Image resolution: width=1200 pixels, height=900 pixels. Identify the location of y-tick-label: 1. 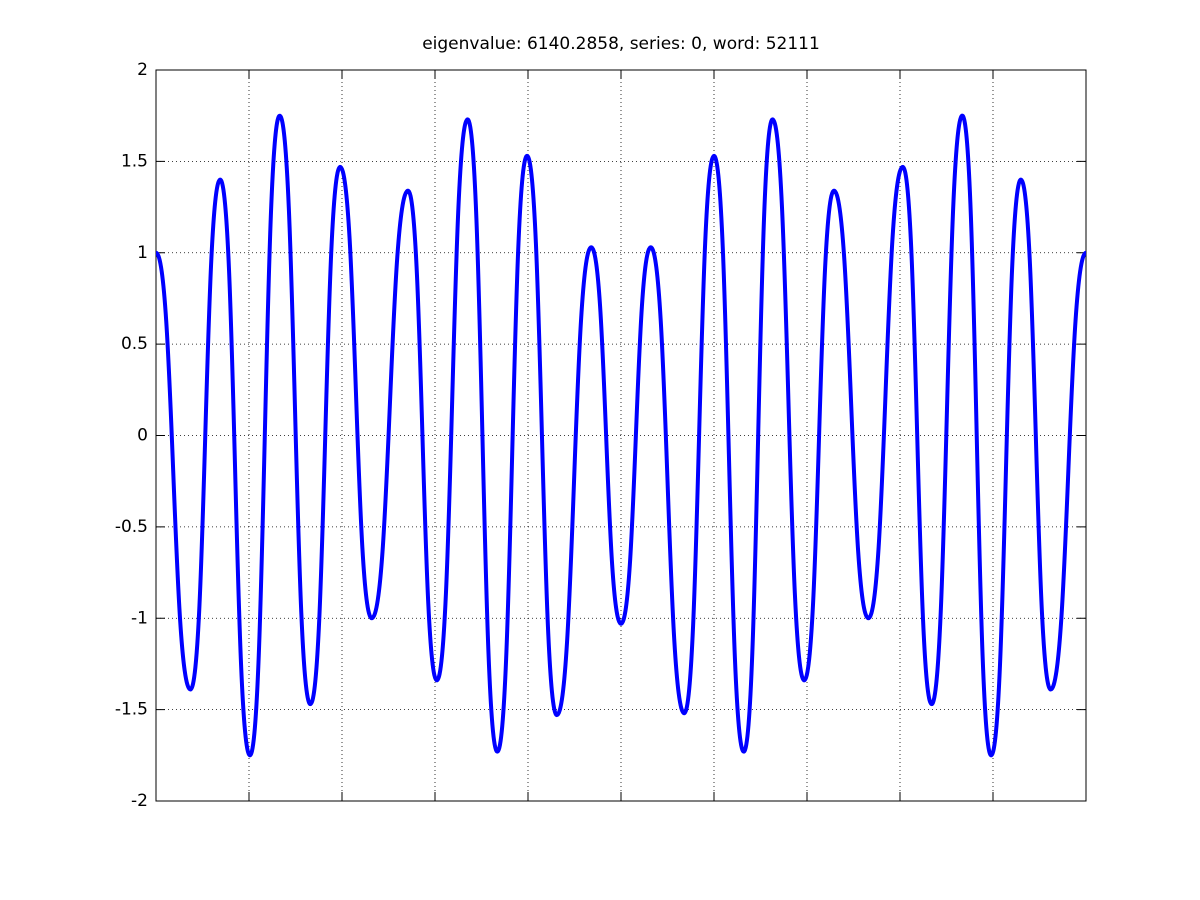
(142, 253).